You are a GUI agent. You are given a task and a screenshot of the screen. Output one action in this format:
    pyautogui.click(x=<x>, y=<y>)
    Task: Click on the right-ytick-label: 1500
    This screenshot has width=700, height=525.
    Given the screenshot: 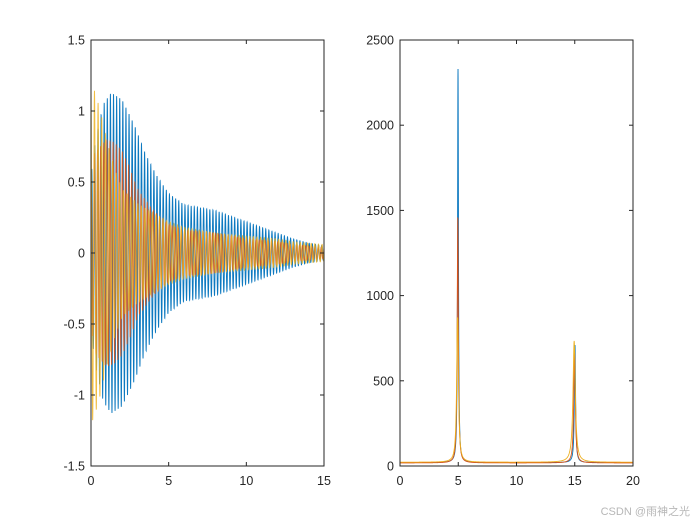 What is the action you would take?
    pyautogui.click(x=380, y=211)
    